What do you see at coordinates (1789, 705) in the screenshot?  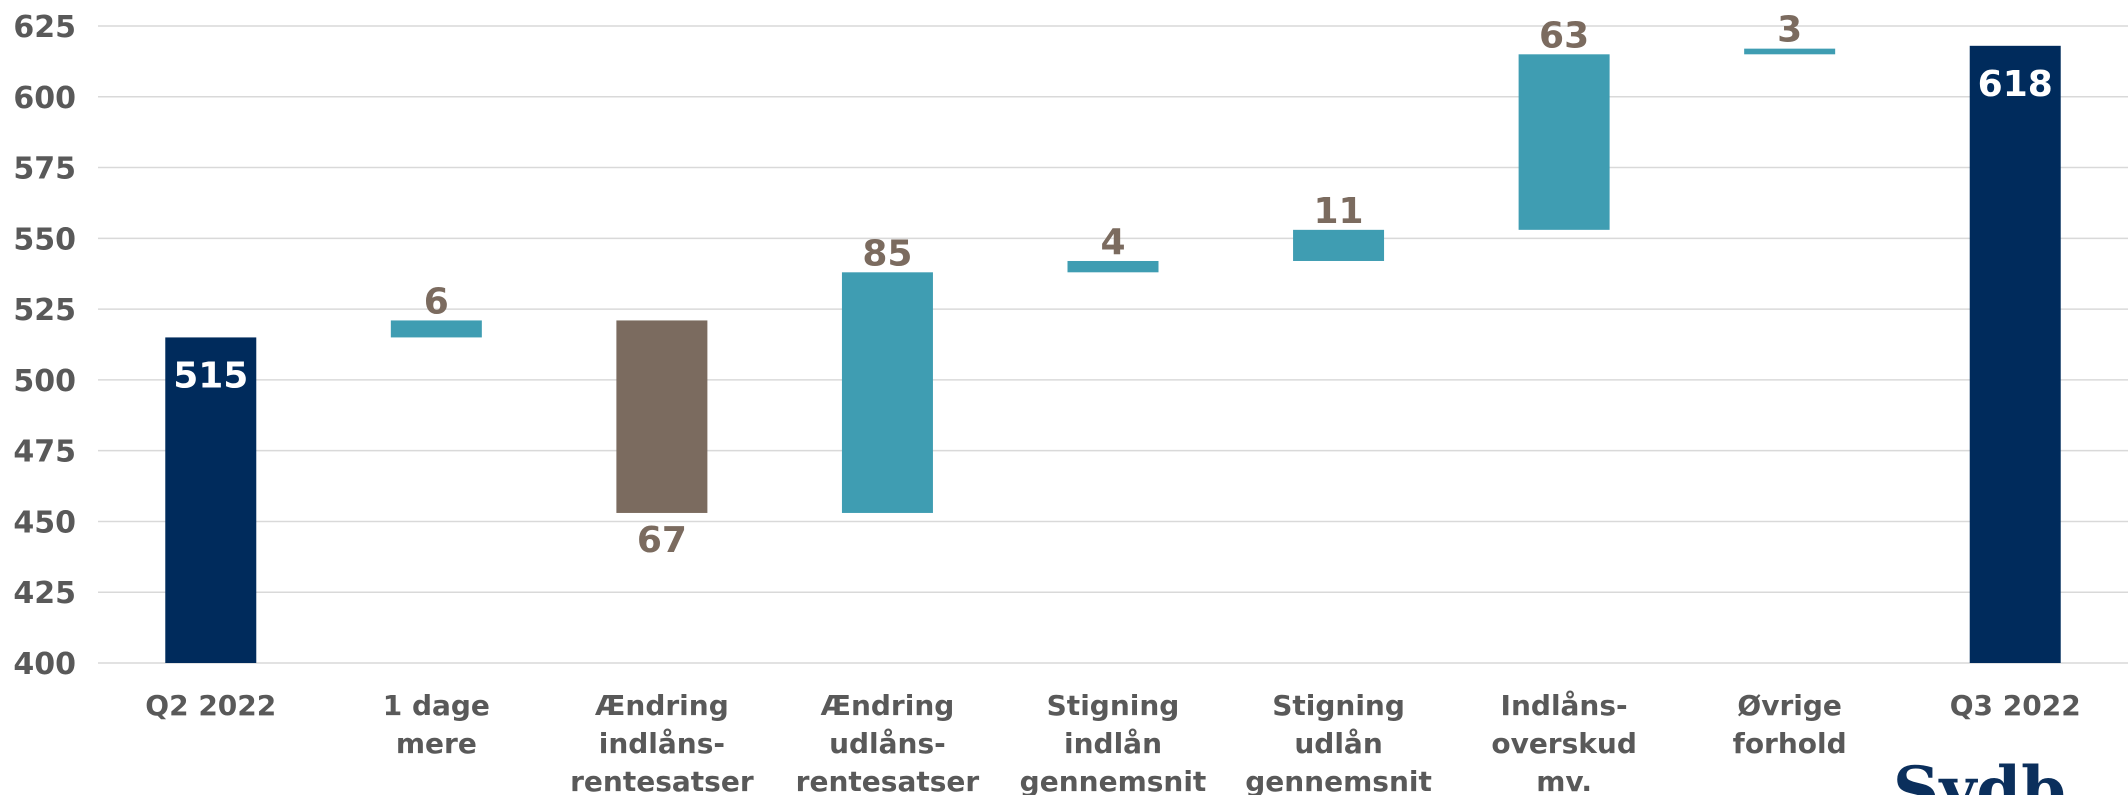 I see `category-label: Øvrige` at bounding box center [1789, 705].